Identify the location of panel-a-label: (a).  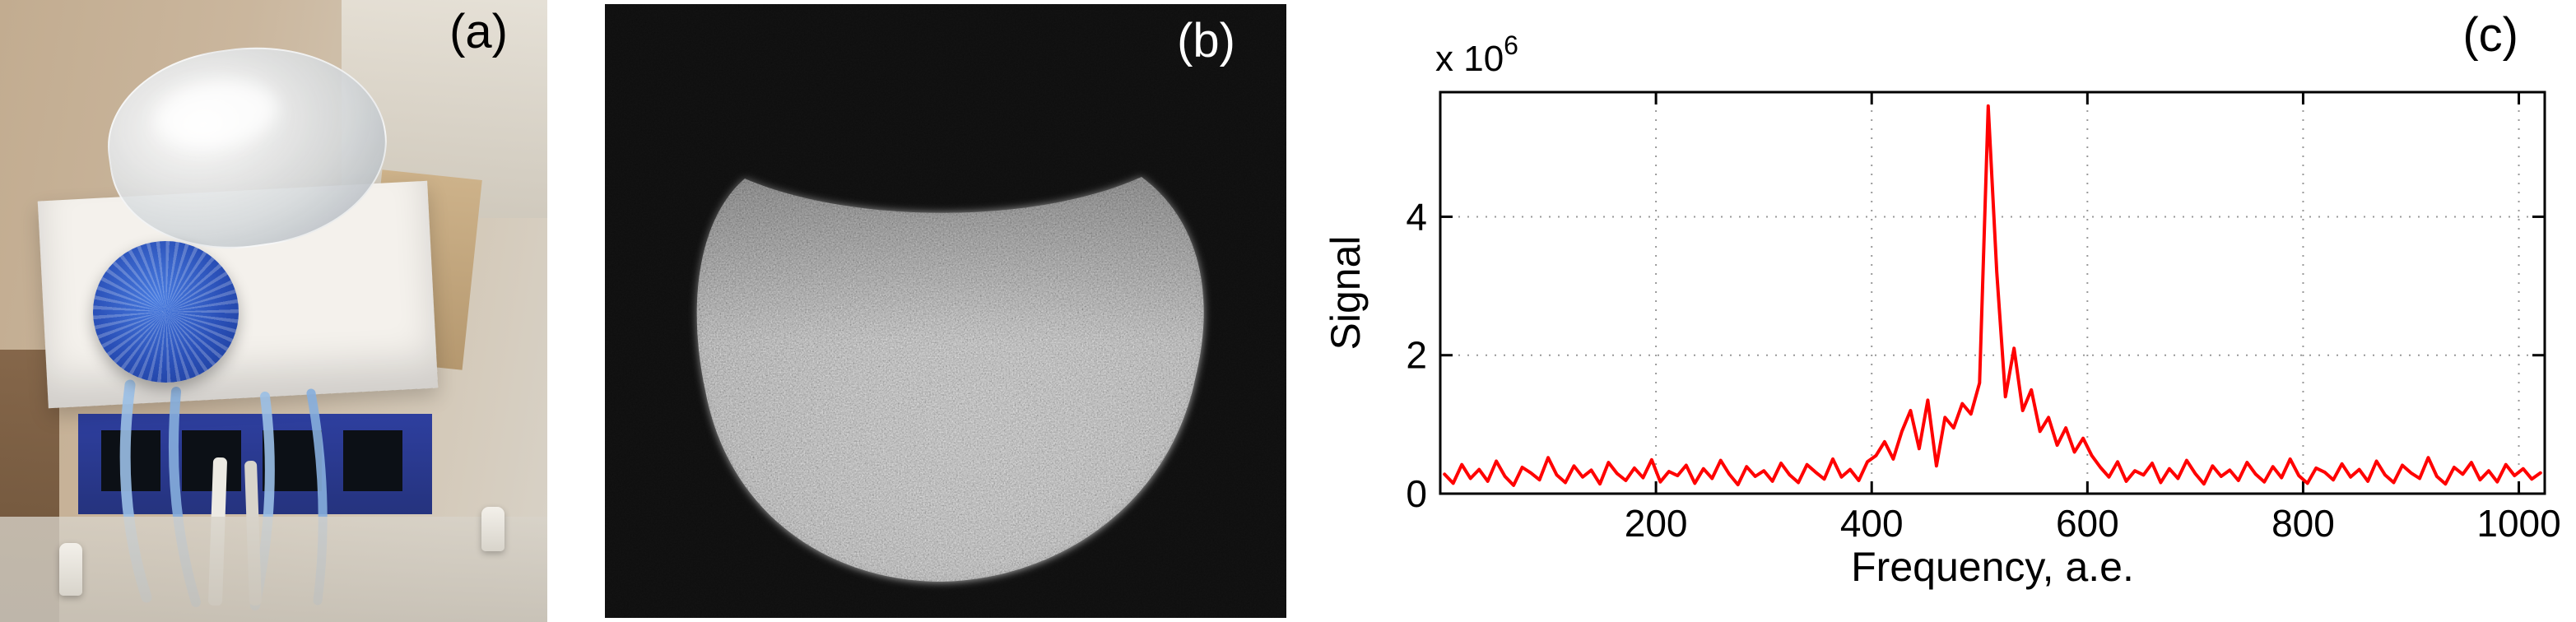
(479, 32).